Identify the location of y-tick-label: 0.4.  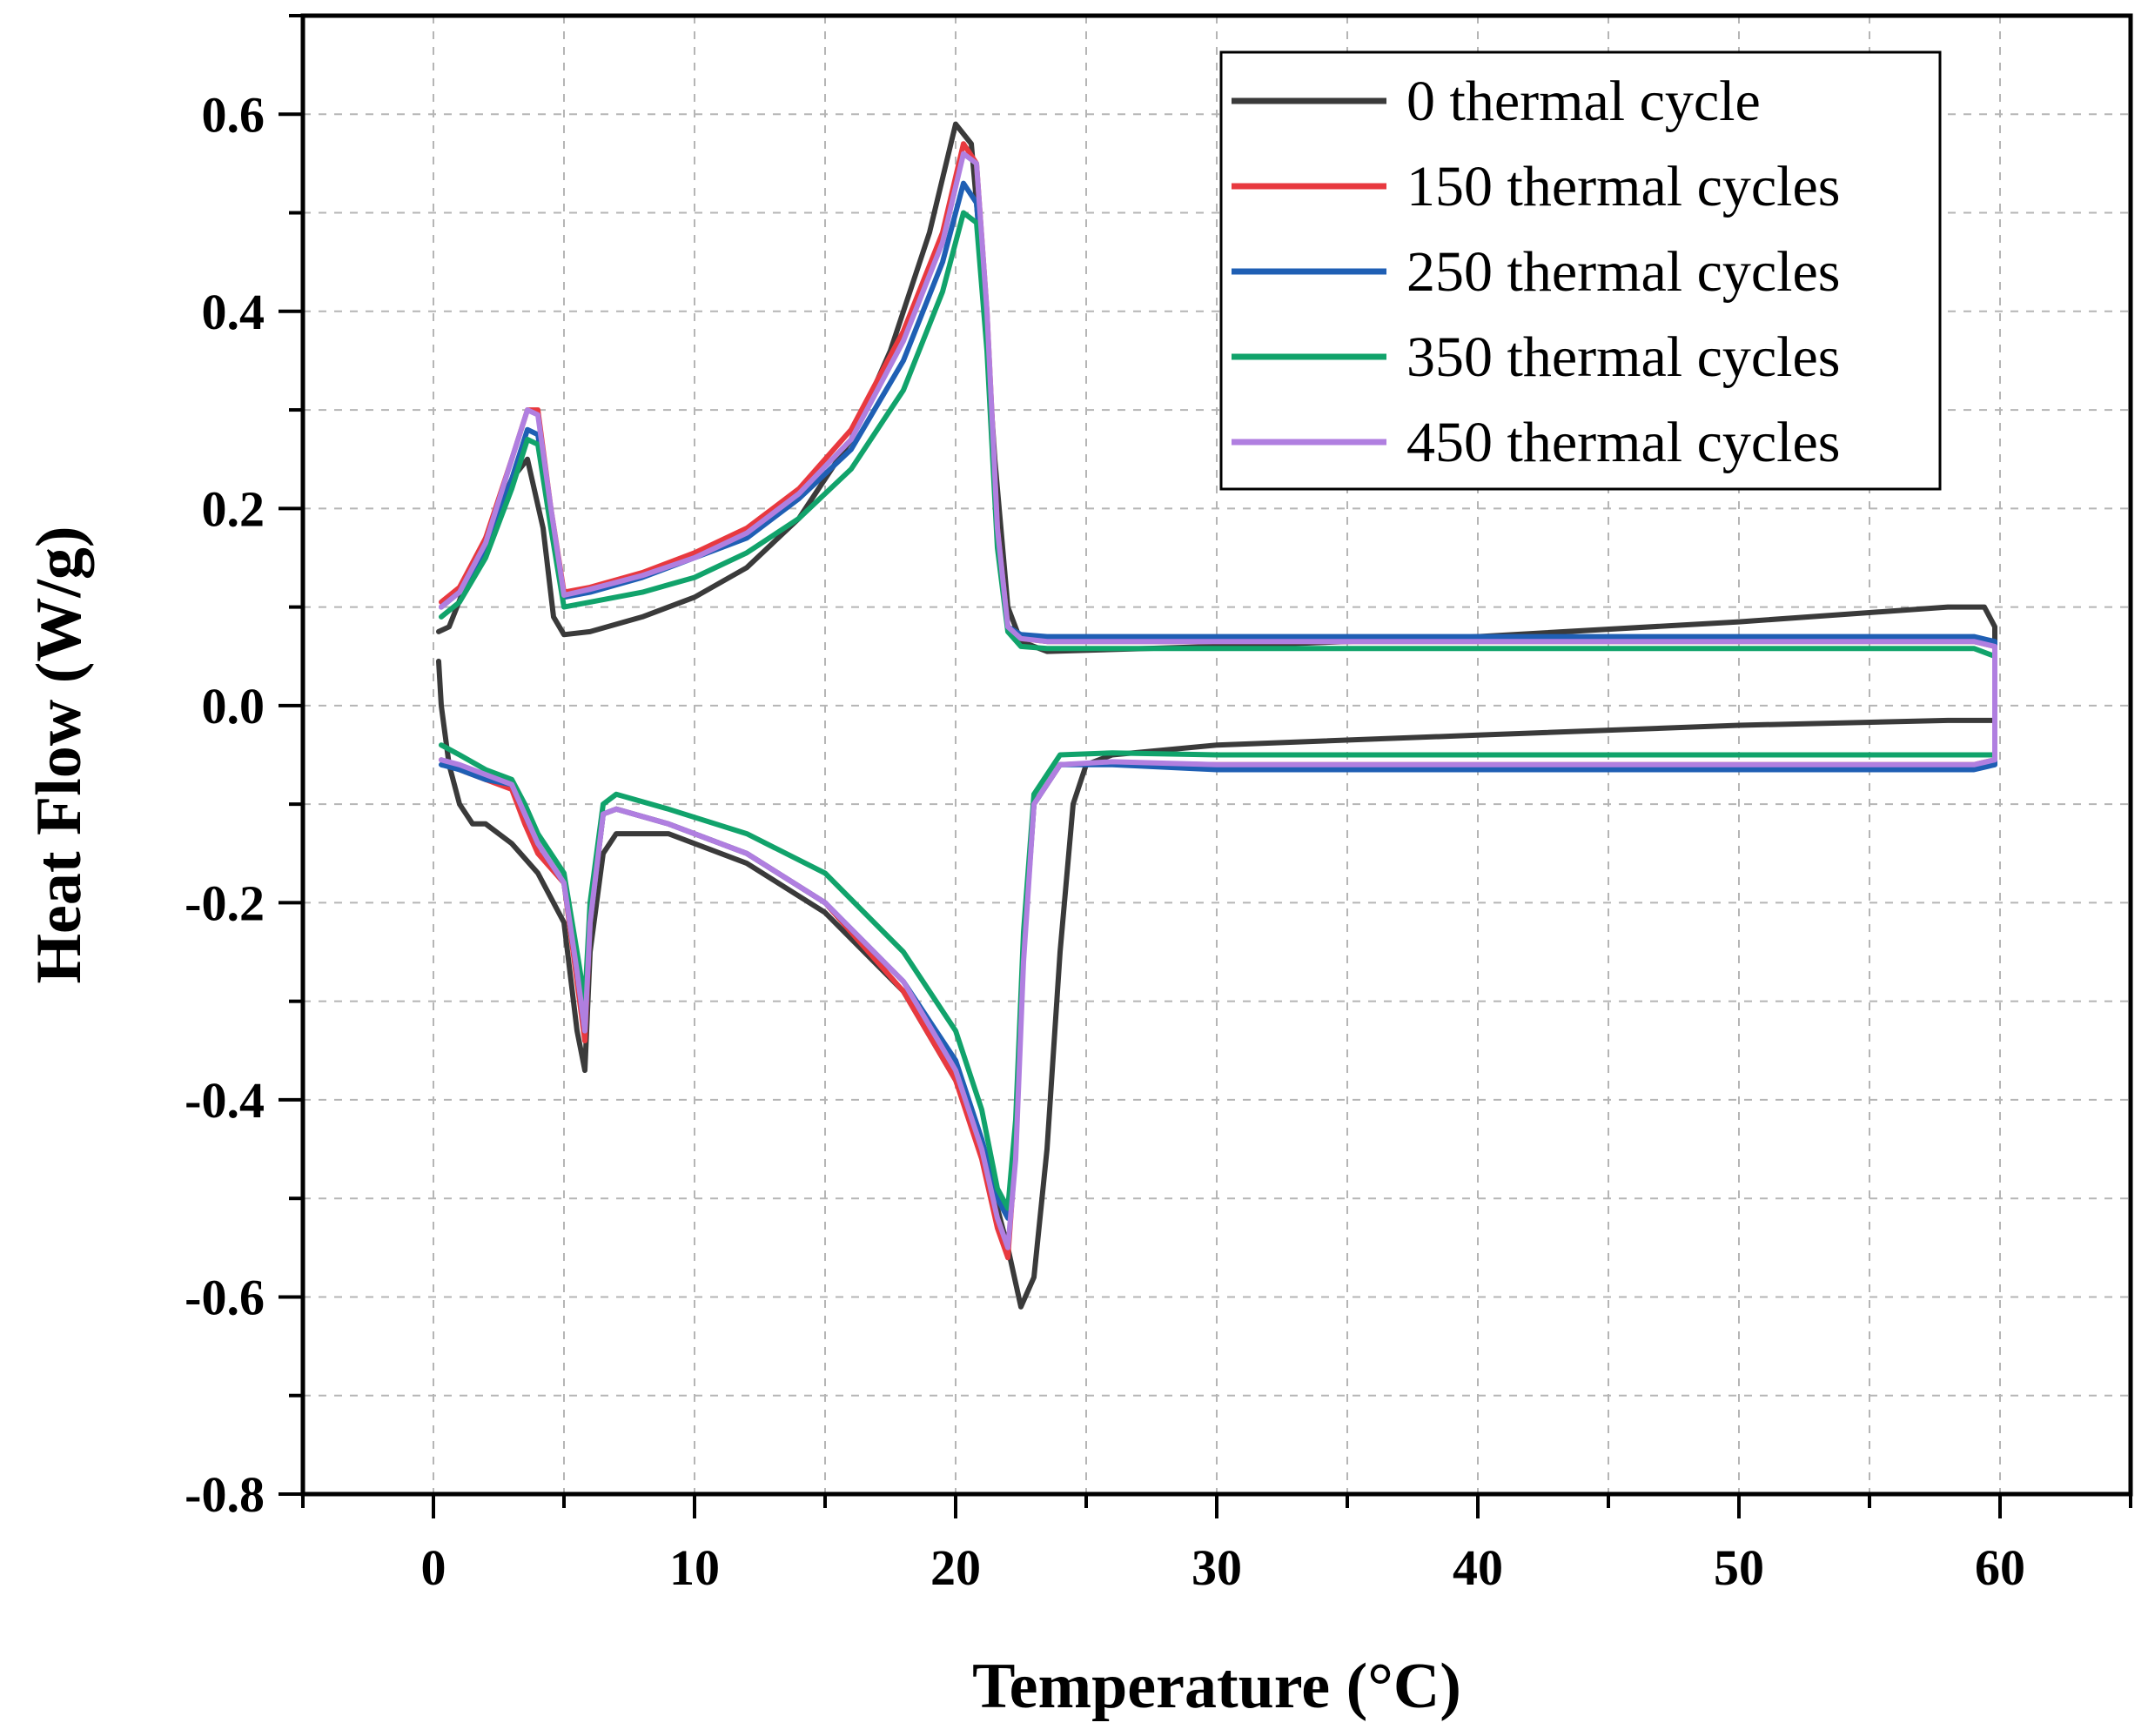
(233, 312).